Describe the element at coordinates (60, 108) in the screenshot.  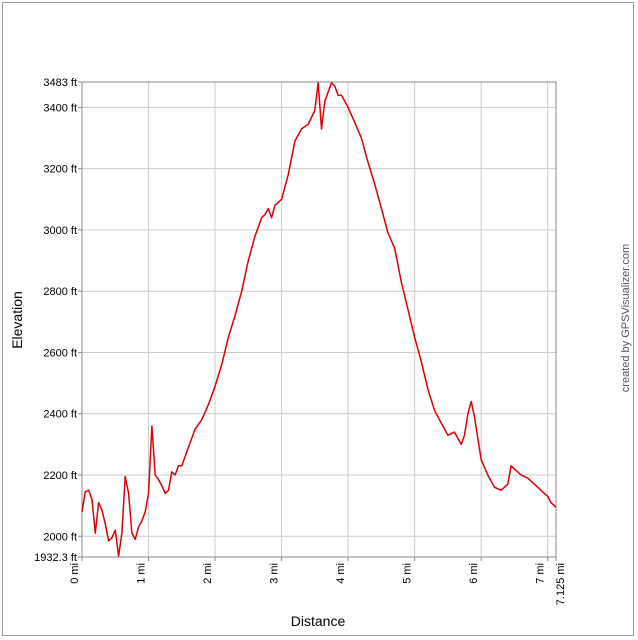
I see `y-tick-label: 3400 ft` at that location.